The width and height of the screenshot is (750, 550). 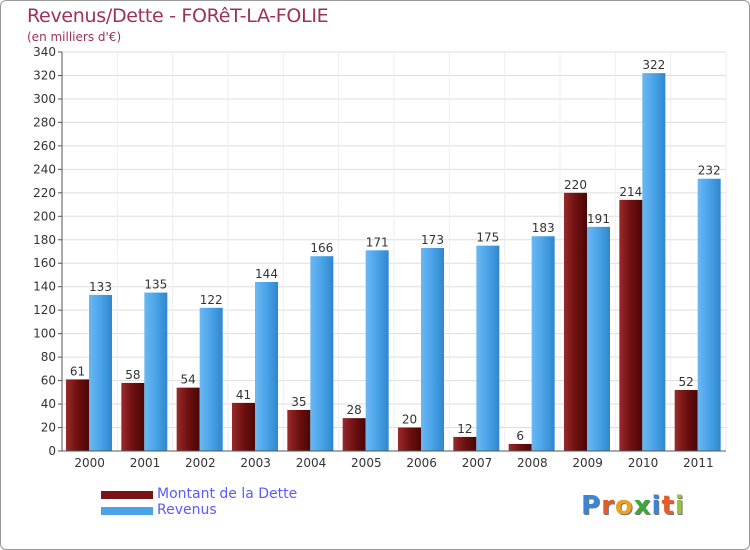 What do you see at coordinates (421, 463) in the screenshot?
I see `x-tick-label: 2006` at bounding box center [421, 463].